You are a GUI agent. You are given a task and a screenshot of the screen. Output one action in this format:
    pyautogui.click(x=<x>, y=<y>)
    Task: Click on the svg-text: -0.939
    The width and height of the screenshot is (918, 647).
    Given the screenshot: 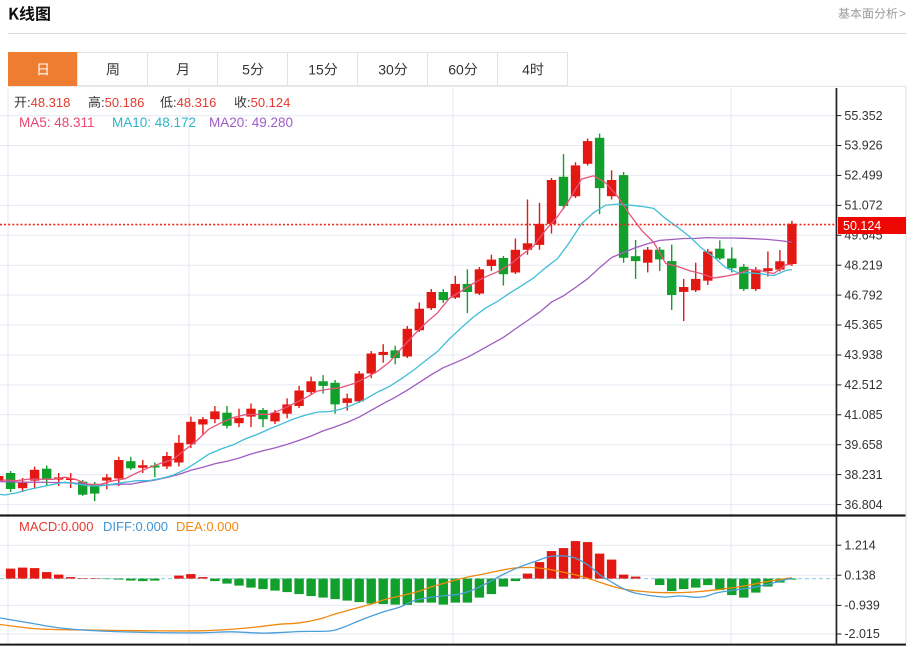 What is the action you would take?
    pyautogui.click(x=861, y=606)
    